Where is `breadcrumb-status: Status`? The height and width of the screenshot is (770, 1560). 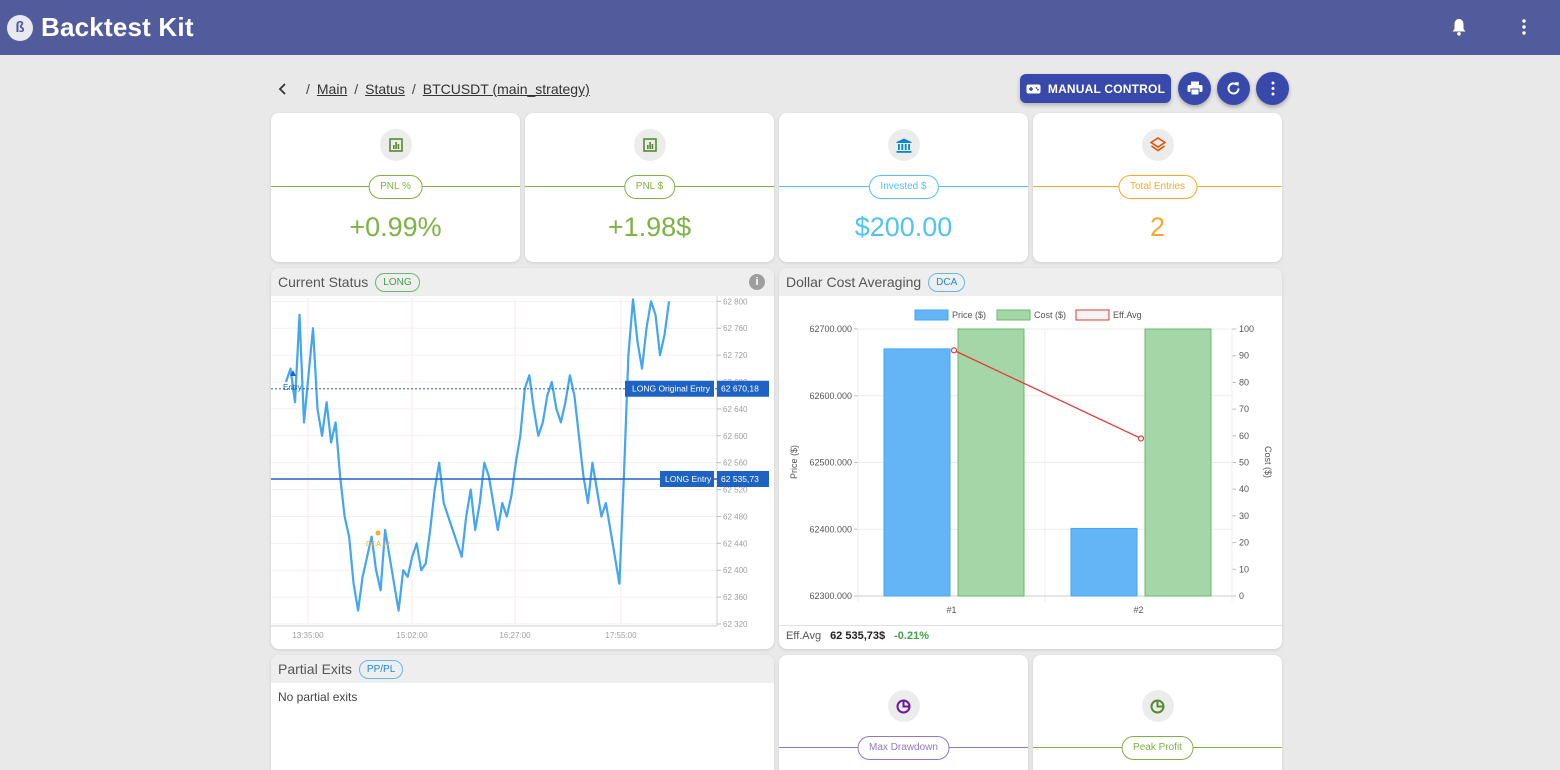 breadcrumb-status: Status is located at coordinates (385, 89).